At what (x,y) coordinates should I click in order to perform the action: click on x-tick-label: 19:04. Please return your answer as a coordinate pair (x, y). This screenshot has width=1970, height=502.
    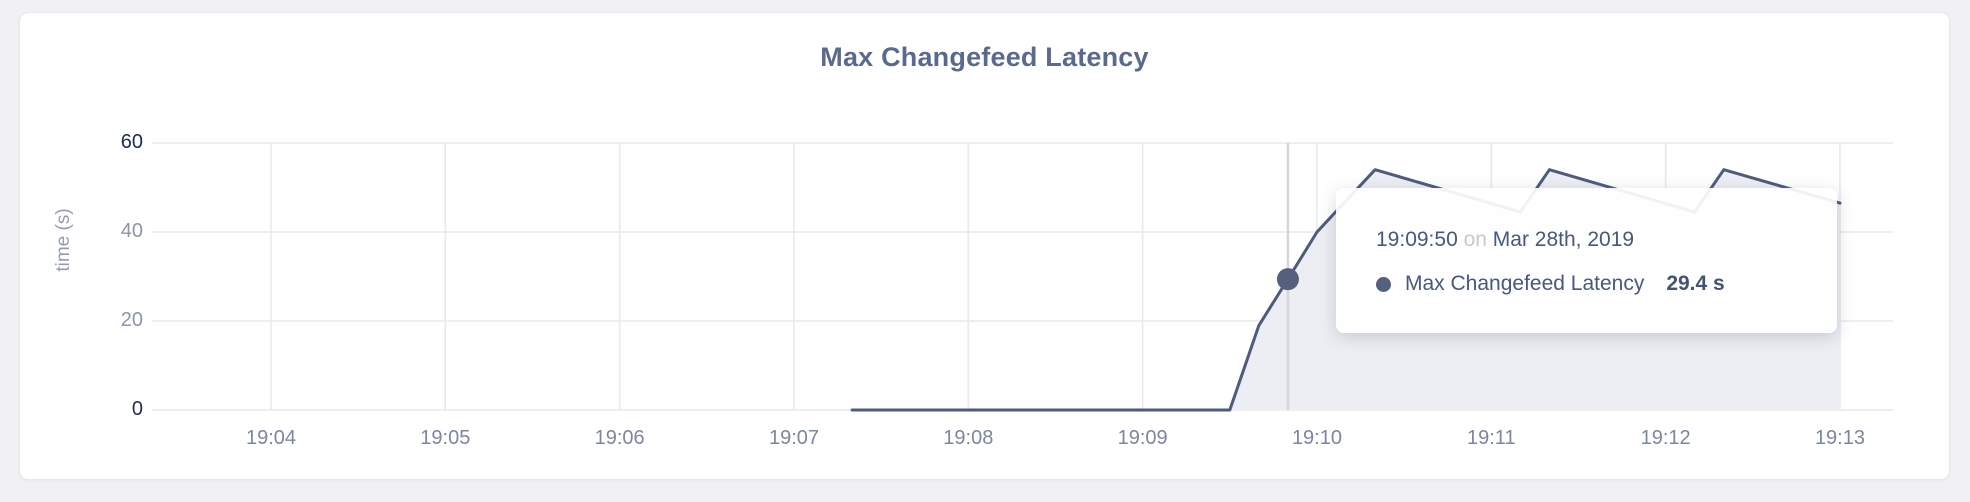
    Looking at the image, I should click on (271, 438).